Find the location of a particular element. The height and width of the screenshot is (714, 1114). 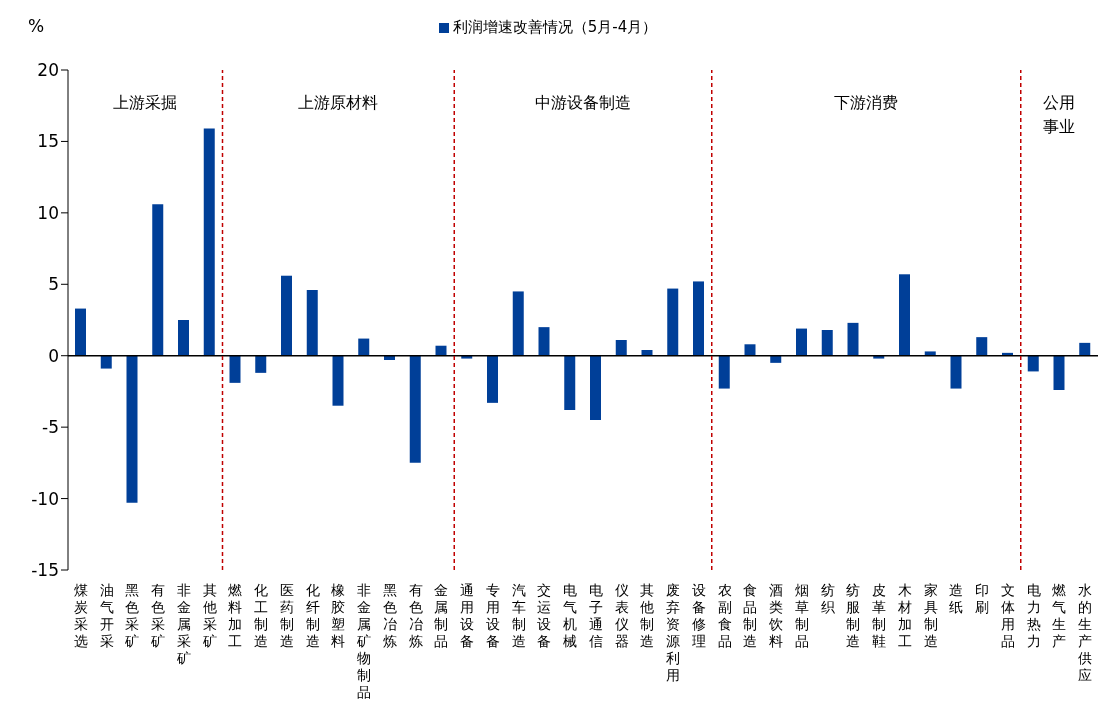

y-tick-label: 20 is located at coordinates (48, 70).